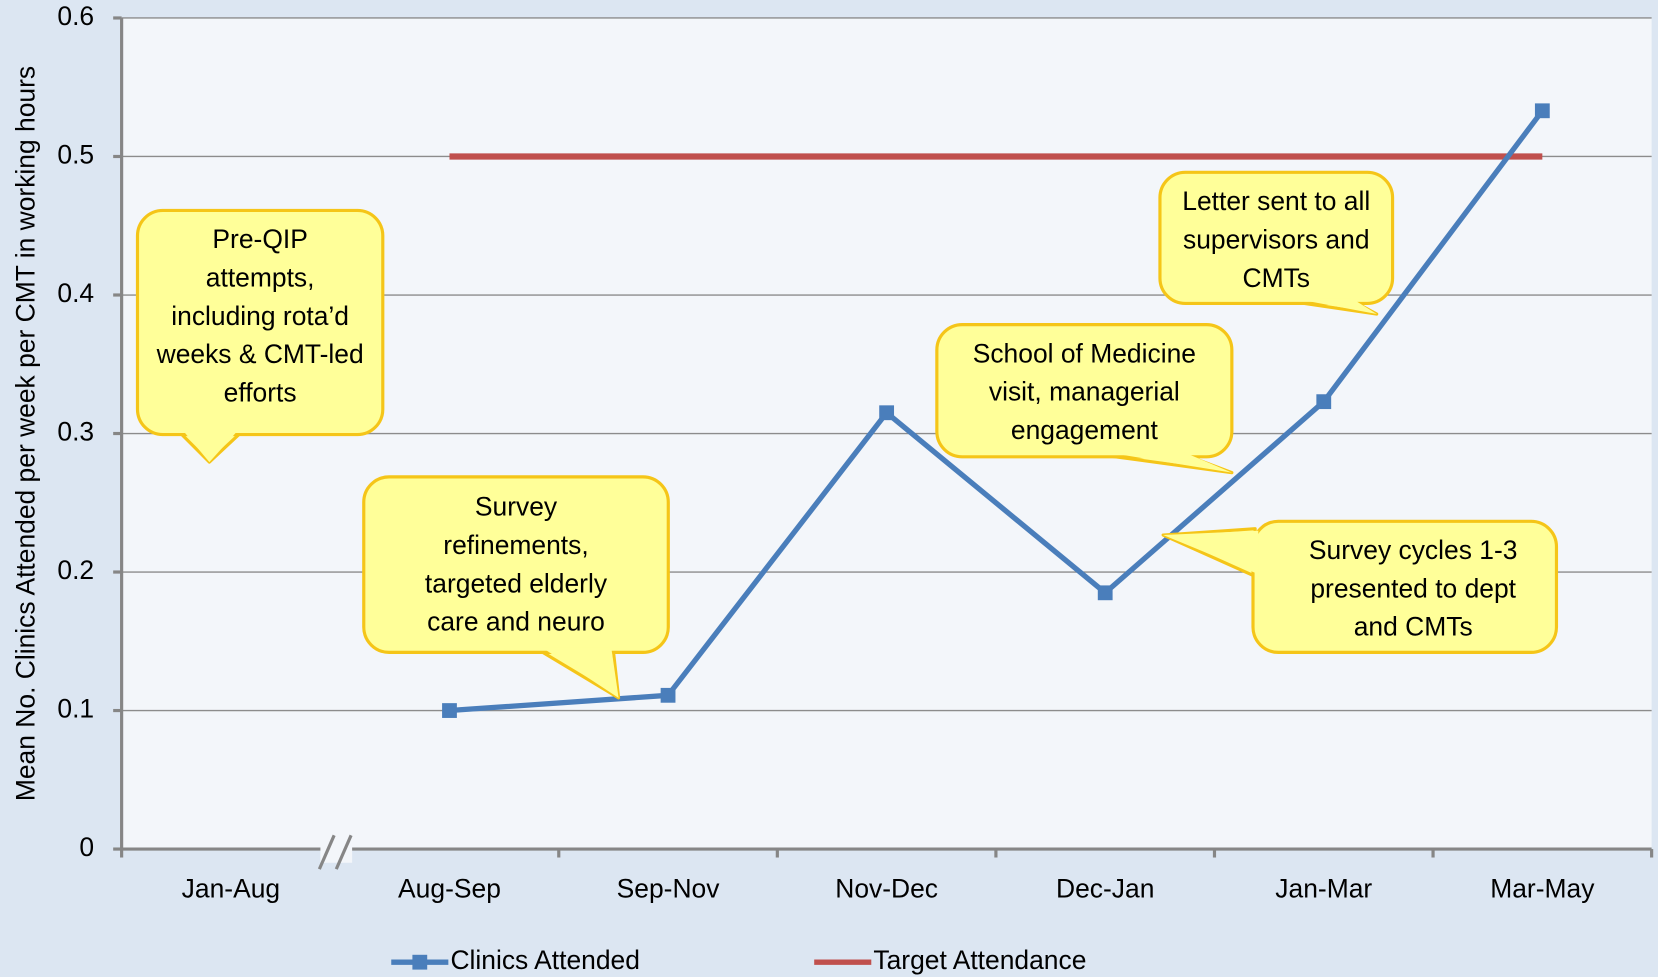 The width and height of the screenshot is (1658, 977). What do you see at coordinates (1277, 278) in the screenshot?
I see `annotation: CMTs` at bounding box center [1277, 278].